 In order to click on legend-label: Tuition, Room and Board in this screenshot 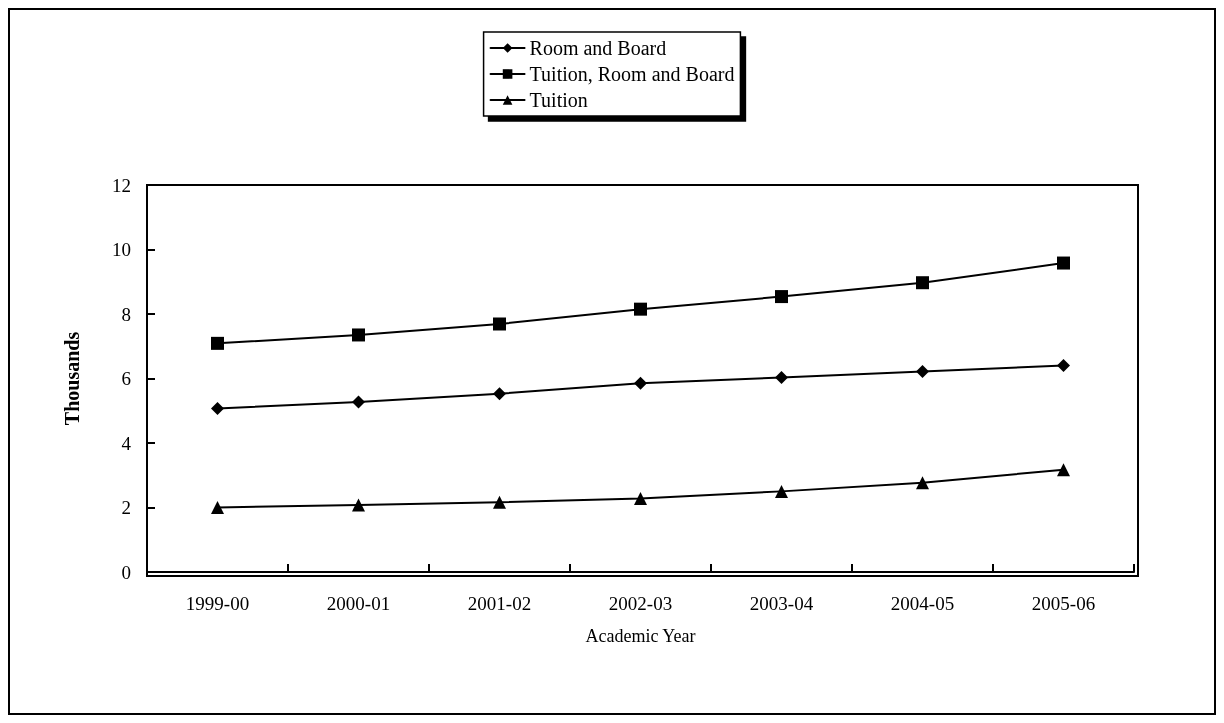, I will do `click(632, 74)`.